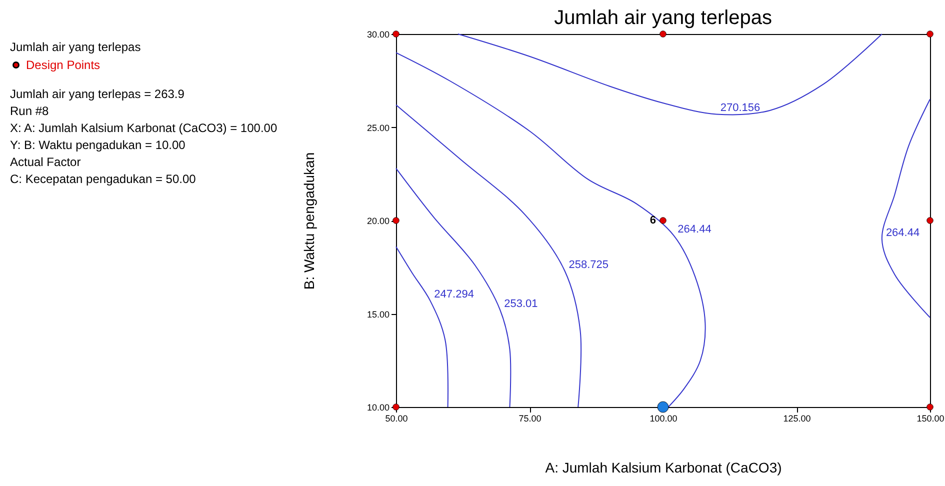  I want to click on text: C: Kecepatan pengadukan = 50.00, so click(103, 179).